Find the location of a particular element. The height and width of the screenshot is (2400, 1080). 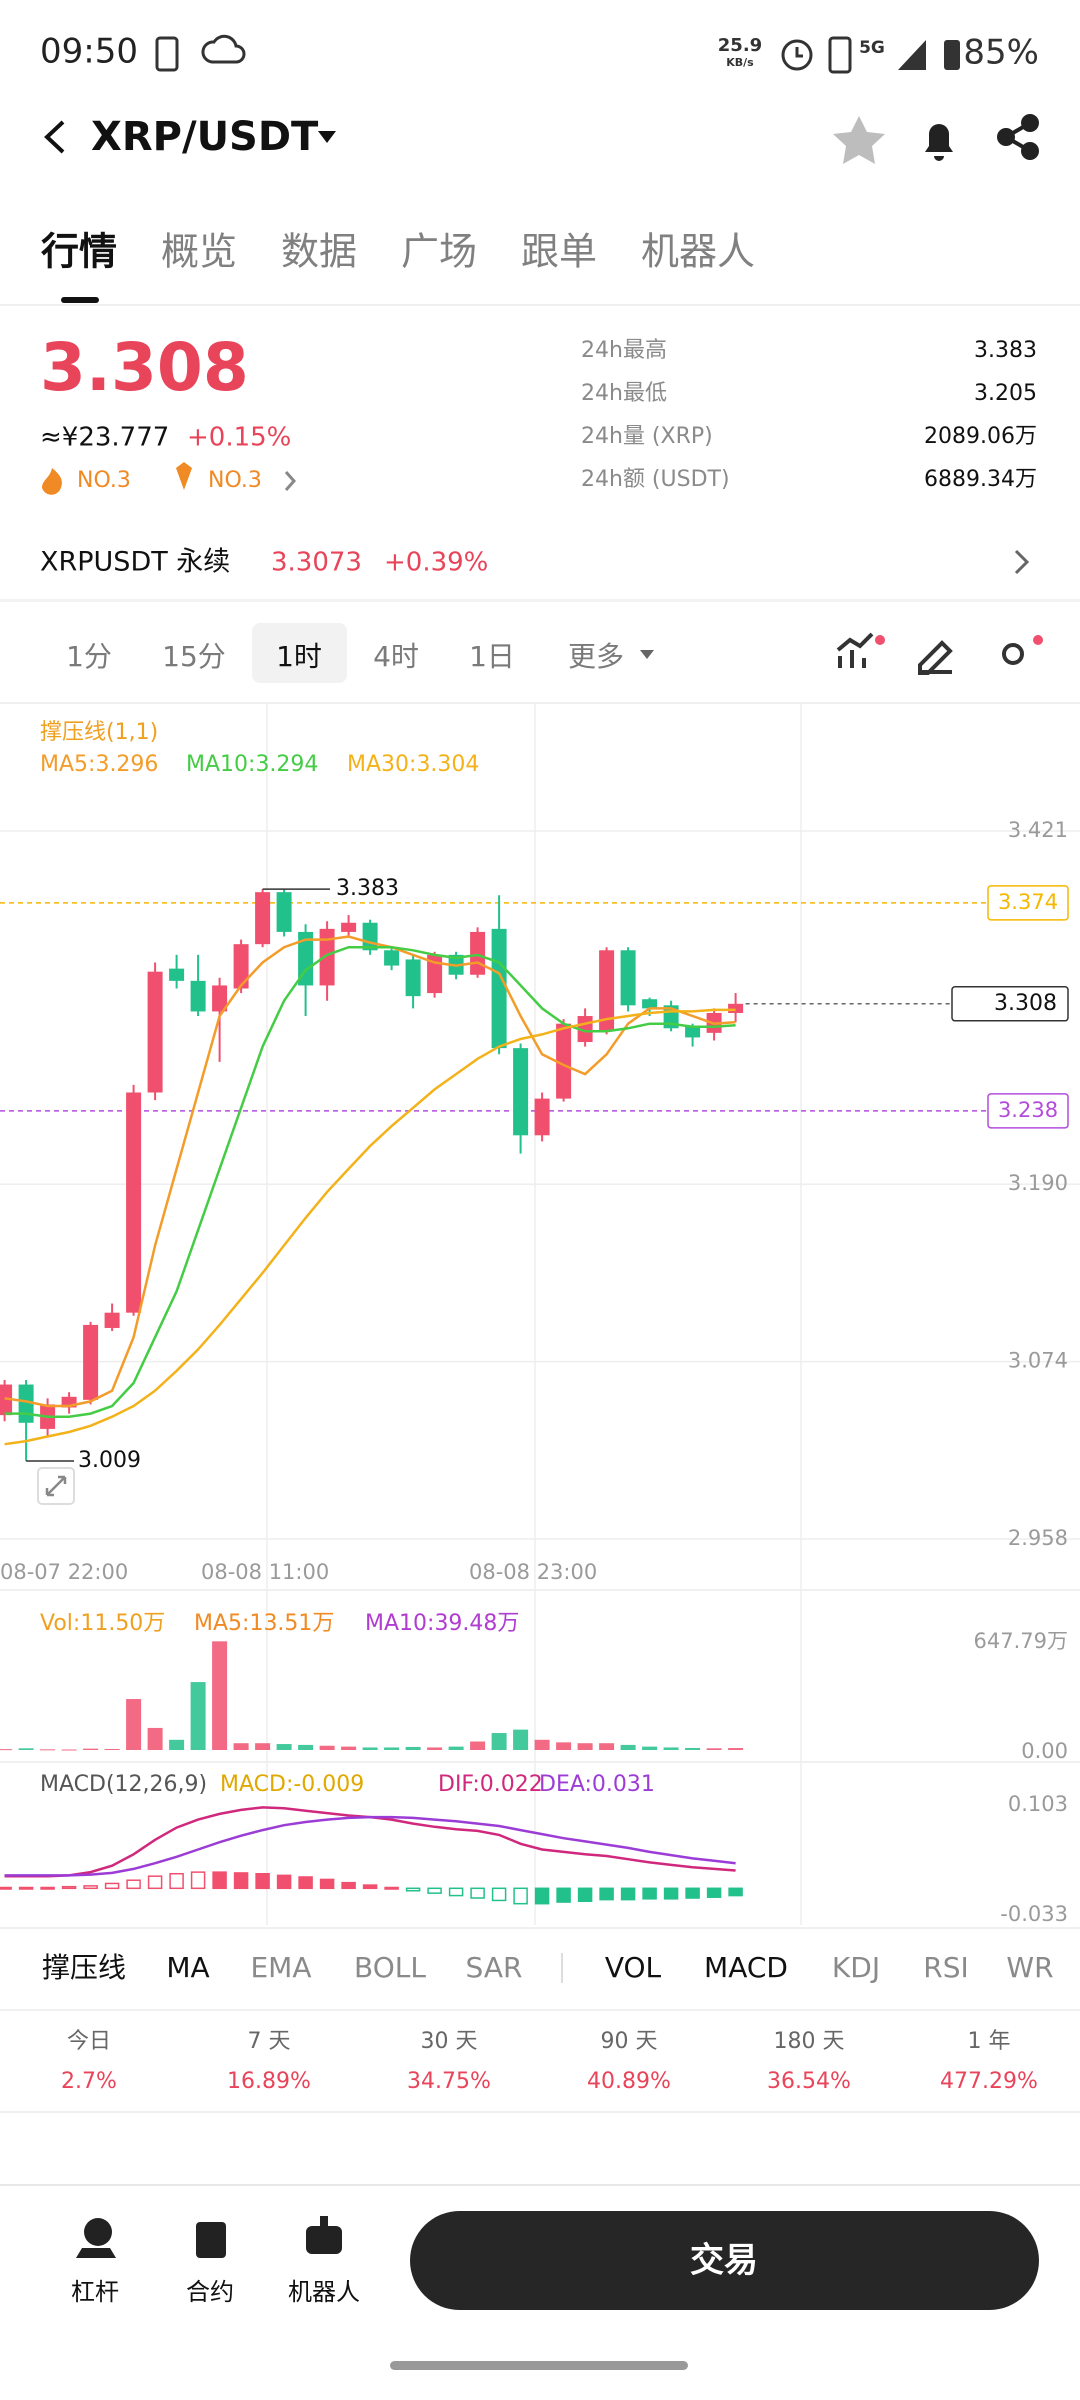

tab: 跟单 is located at coordinates (559, 252).